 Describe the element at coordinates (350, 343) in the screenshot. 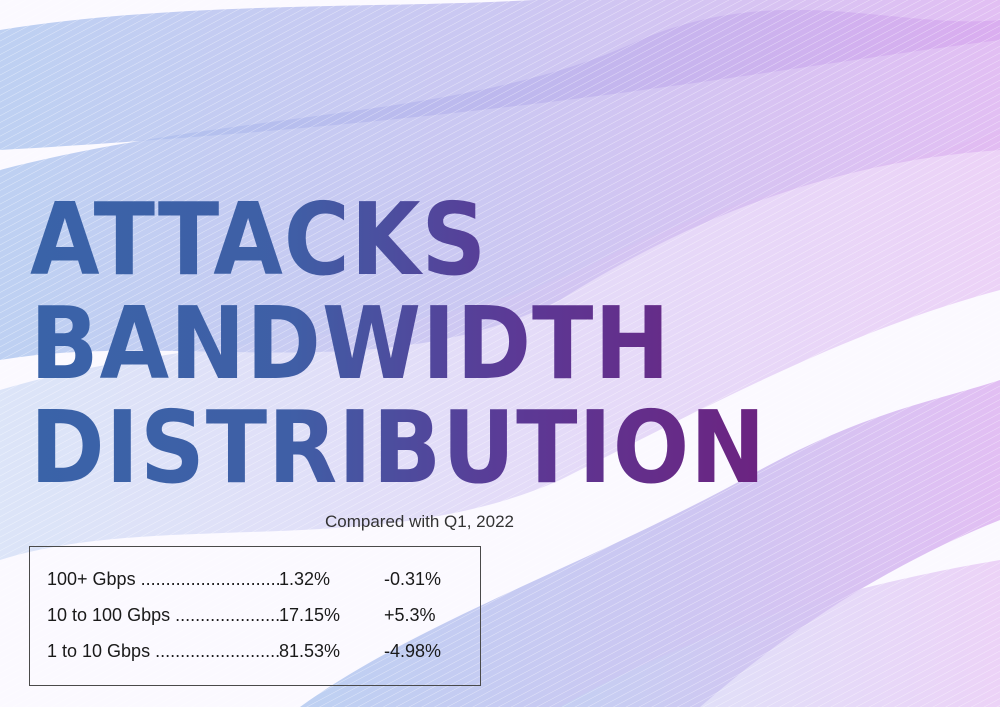

I see `title-line-2: BANDWIDTH` at that location.